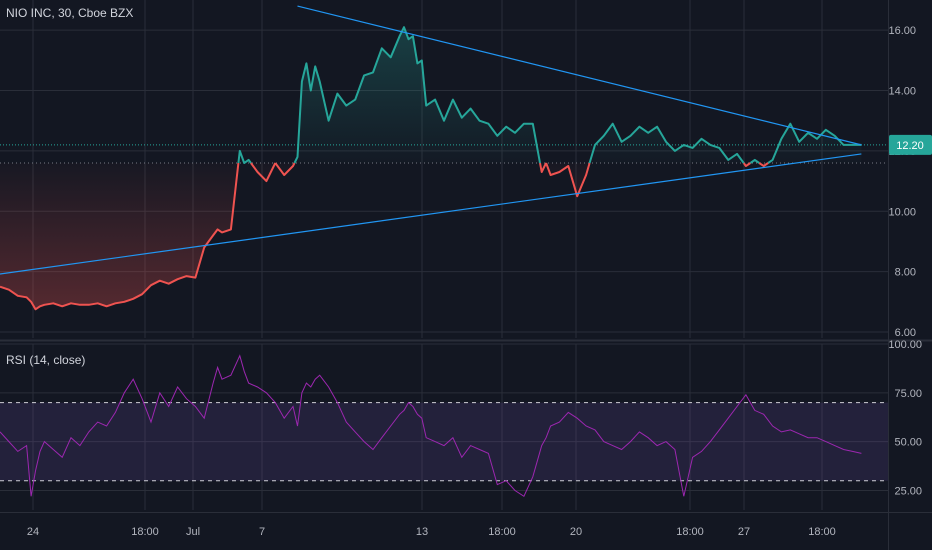  I want to click on price-tick-label: 14.00, so click(902, 92).